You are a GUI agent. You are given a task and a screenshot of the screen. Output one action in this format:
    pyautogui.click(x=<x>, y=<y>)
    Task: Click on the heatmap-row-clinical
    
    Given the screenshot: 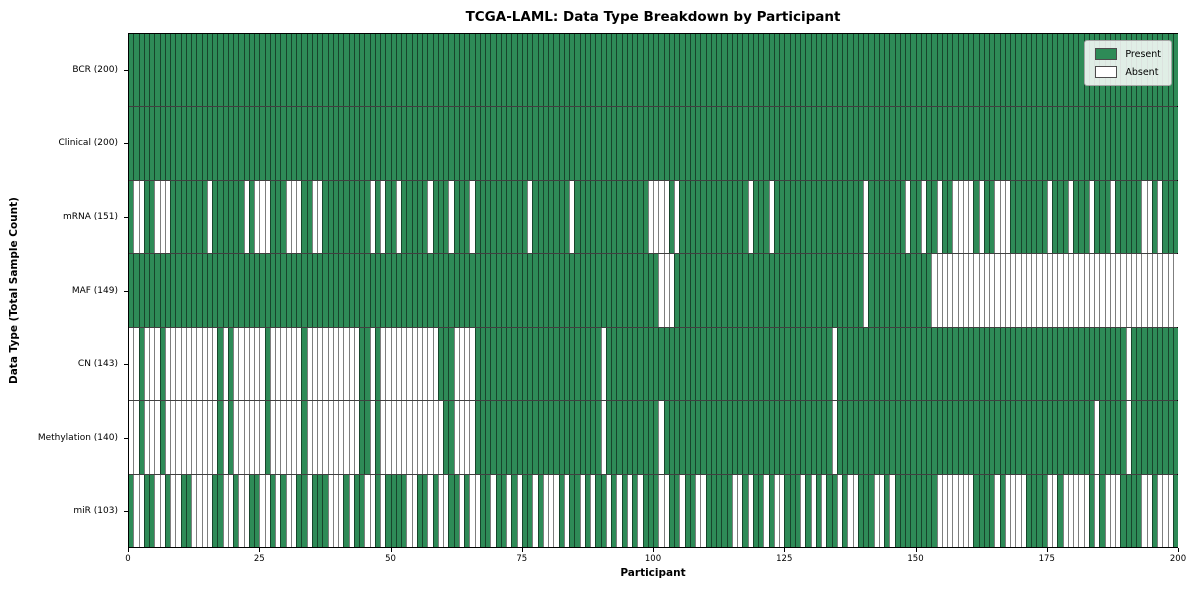 What is the action you would take?
    pyautogui.click(x=653, y=143)
    